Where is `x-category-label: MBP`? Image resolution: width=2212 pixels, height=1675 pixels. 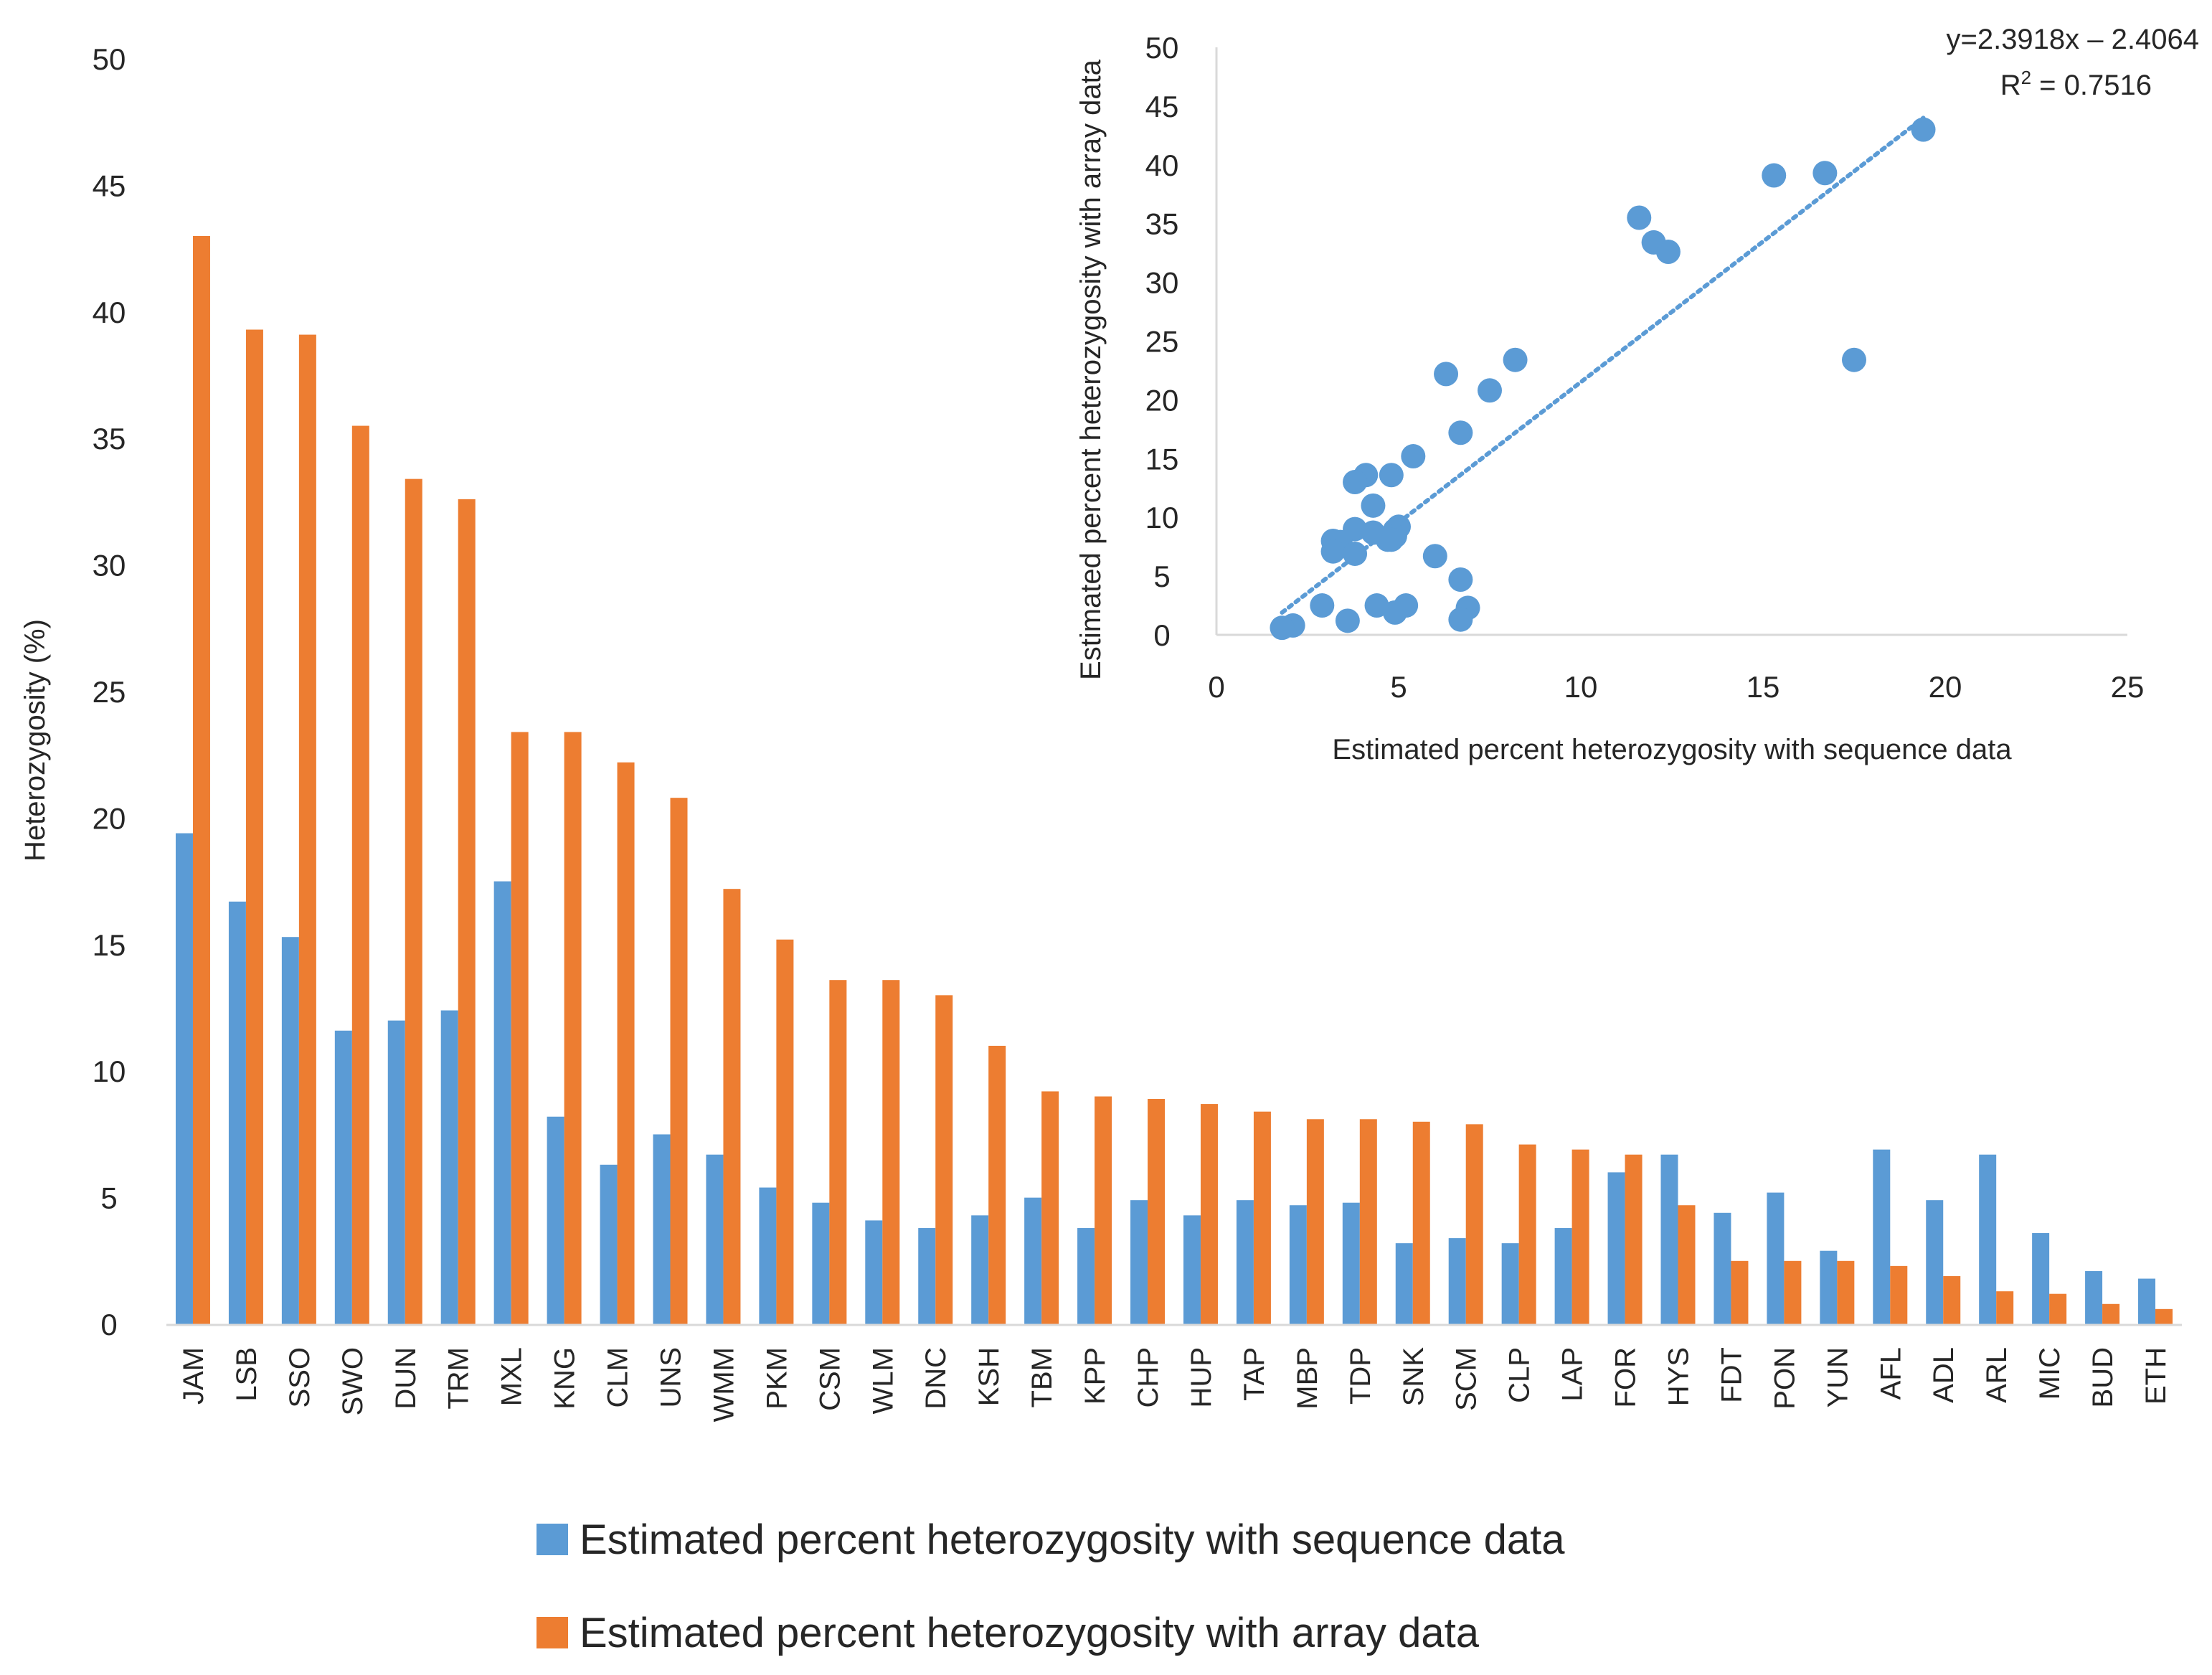 x-category-label: MBP is located at coordinates (1307, 1378).